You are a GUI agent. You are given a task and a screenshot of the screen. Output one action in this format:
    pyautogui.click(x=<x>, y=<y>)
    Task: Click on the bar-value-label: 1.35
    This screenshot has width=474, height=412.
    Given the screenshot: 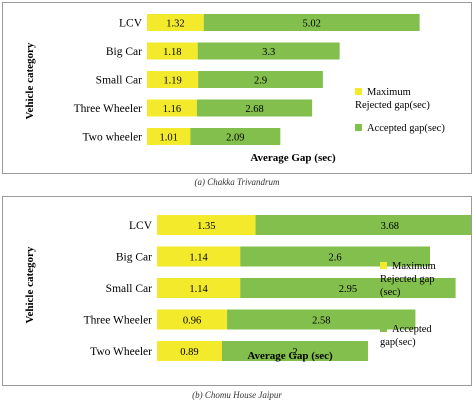 What is the action you would take?
    pyautogui.click(x=206, y=226)
    